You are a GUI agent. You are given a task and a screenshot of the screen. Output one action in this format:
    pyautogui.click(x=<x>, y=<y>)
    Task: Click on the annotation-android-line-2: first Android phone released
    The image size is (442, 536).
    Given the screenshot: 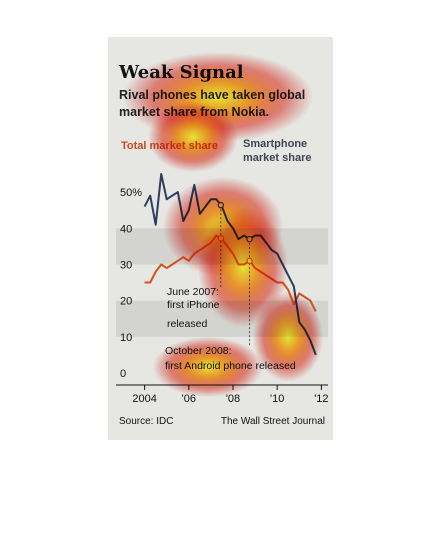 What is the action you would take?
    pyautogui.click(x=230, y=366)
    